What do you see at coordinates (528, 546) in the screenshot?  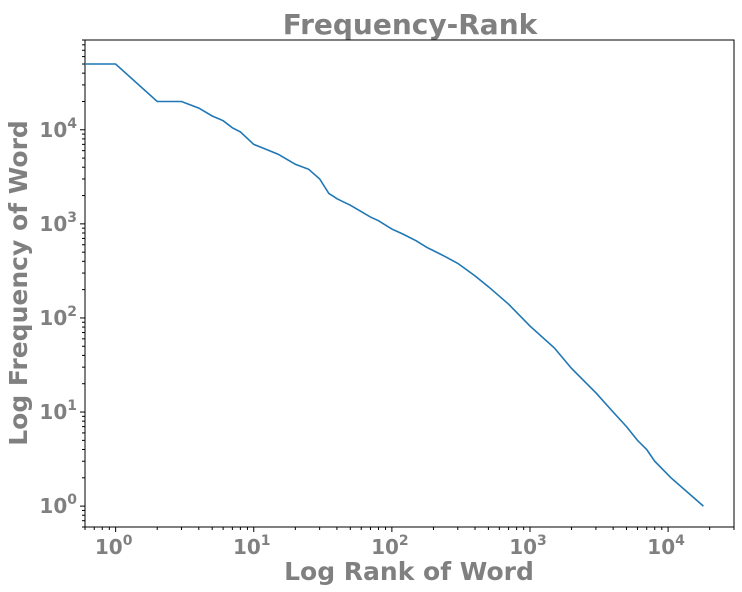 I see `x-tick-label: 103` at bounding box center [528, 546].